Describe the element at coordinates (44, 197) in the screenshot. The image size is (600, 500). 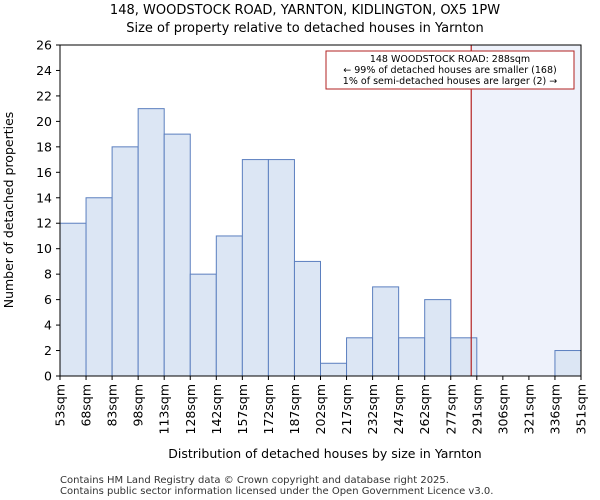
I see `y-tick-label: 14` at that location.